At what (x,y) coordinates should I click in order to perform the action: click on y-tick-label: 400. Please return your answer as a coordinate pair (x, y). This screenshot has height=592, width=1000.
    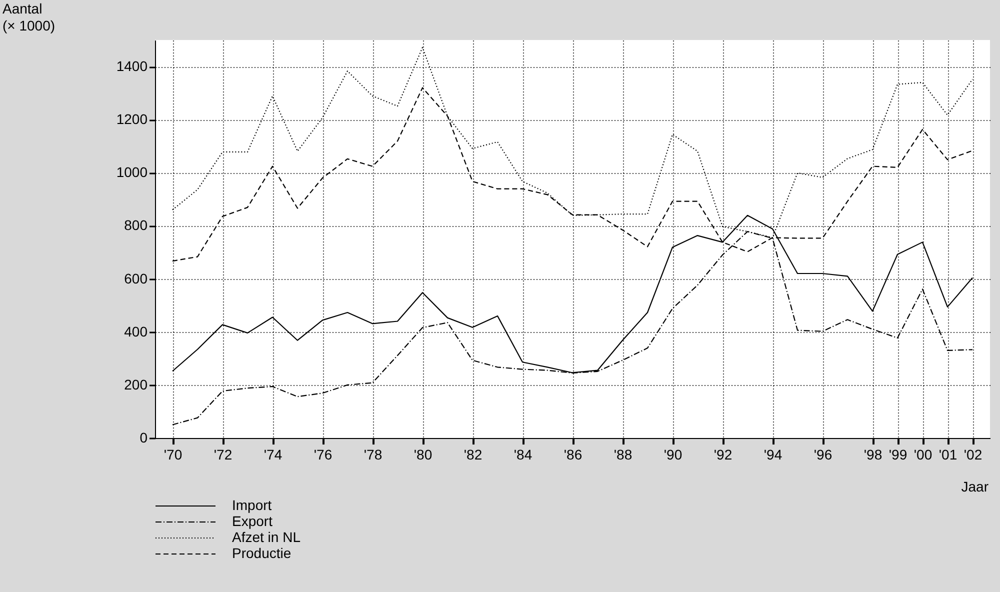
    Looking at the image, I should click on (136, 331).